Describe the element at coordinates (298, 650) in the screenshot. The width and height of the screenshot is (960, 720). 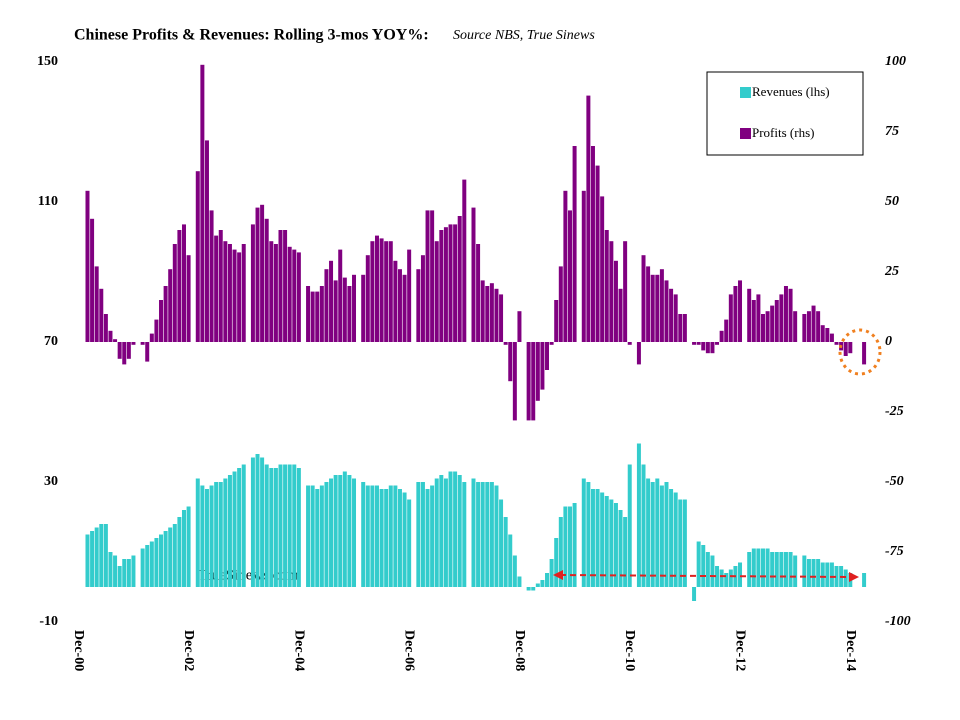
I see `x-tick-label: Dec-04` at that location.